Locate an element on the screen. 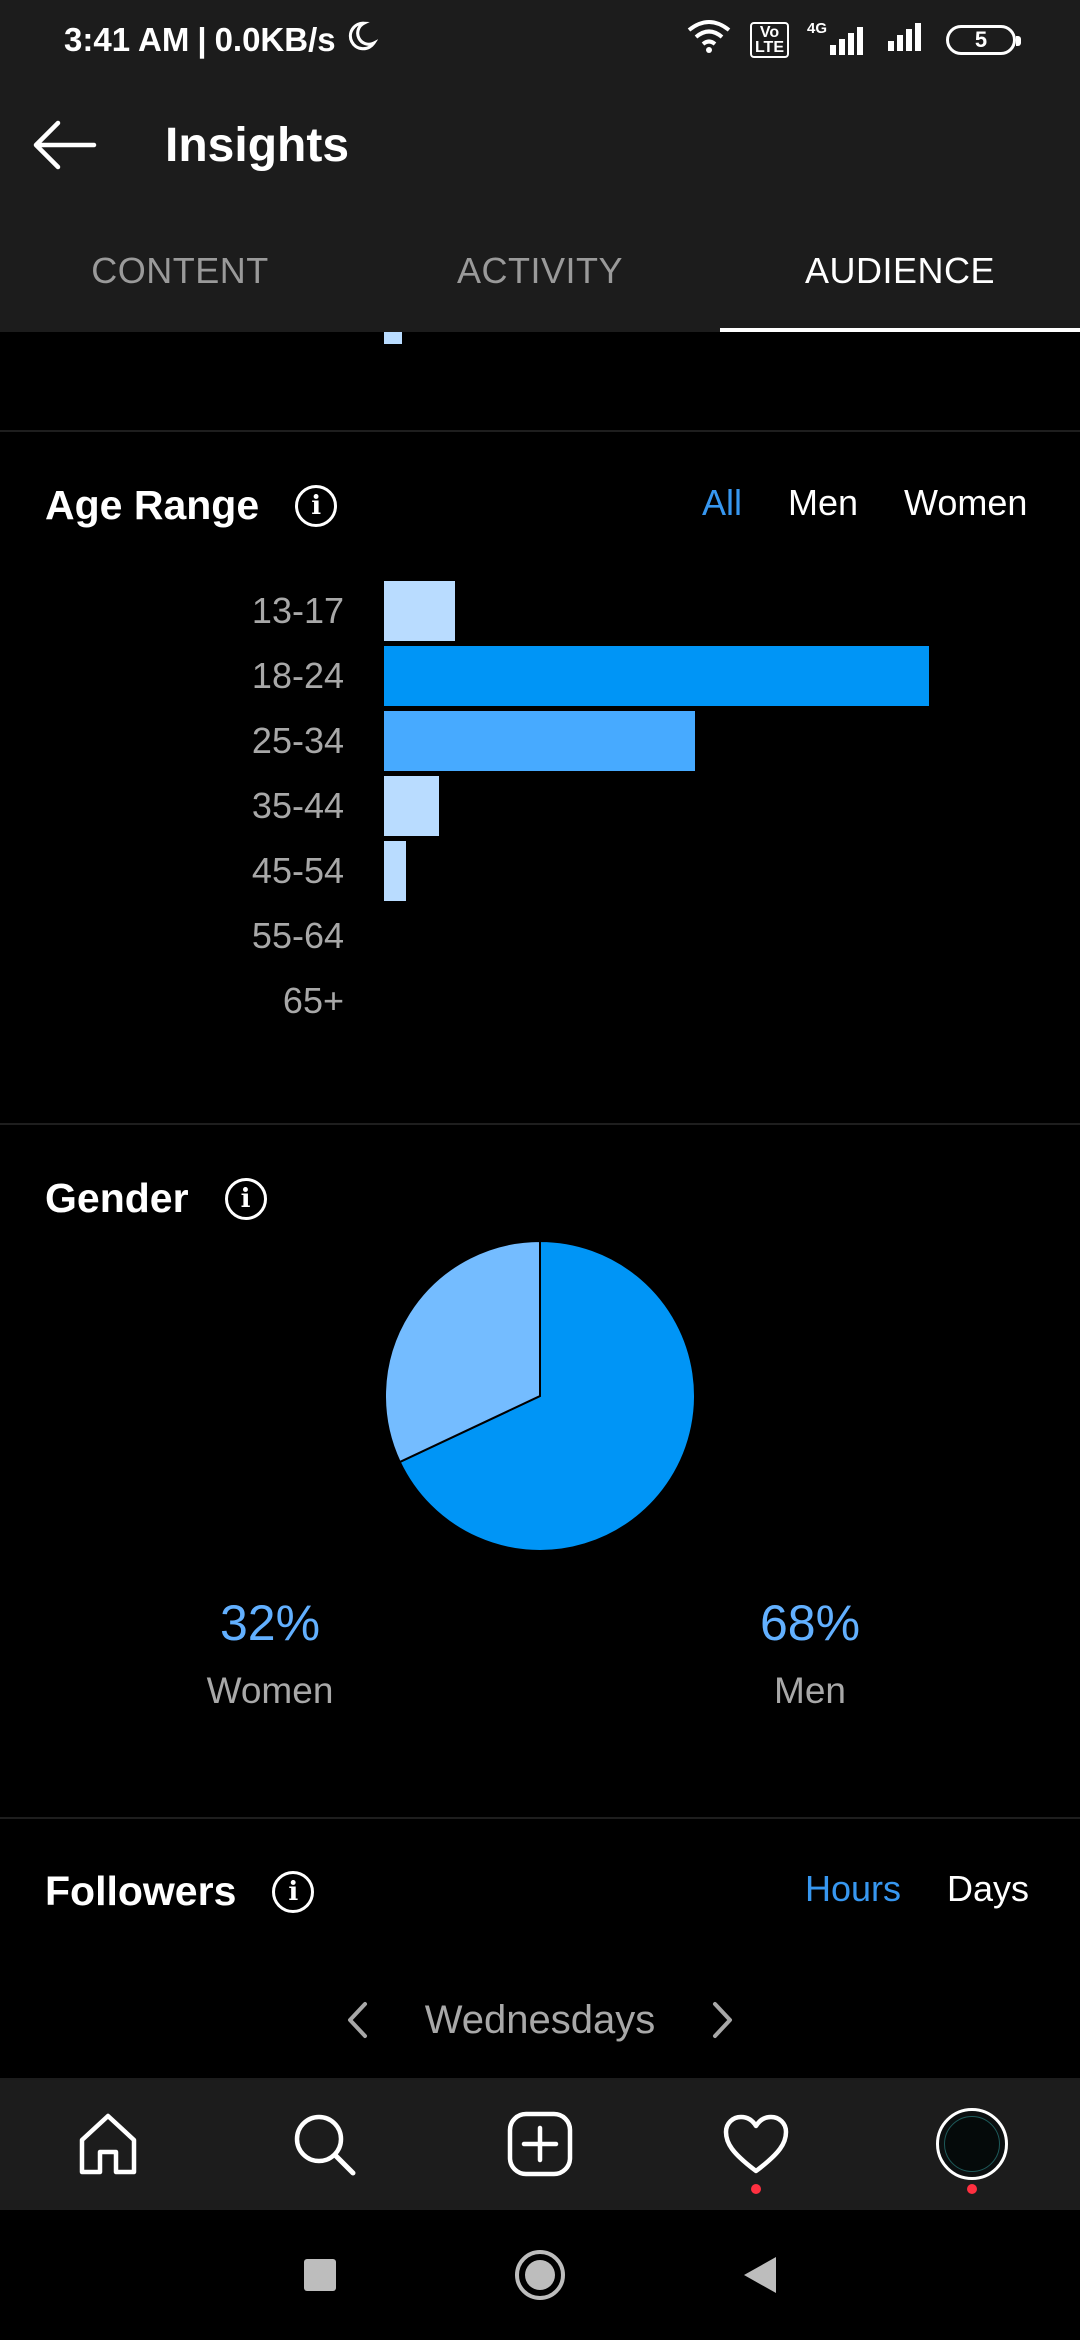 This screenshot has width=1080, height=2340. gender-pie-chart is located at coordinates (540, 1396).